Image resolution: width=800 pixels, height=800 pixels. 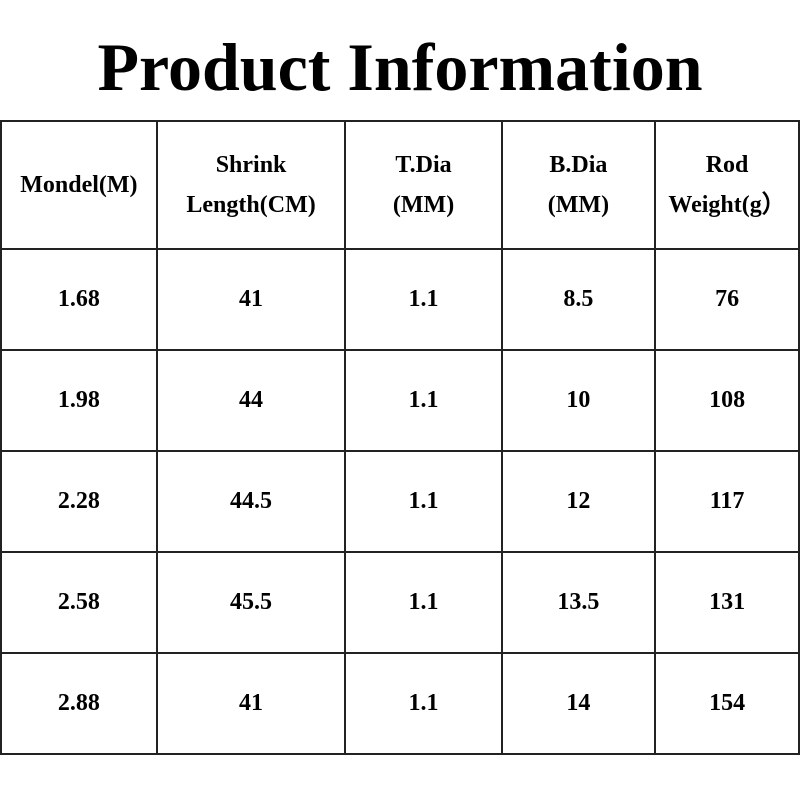 What do you see at coordinates (727, 165) in the screenshot?
I see `header-text: Rod` at bounding box center [727, 165].